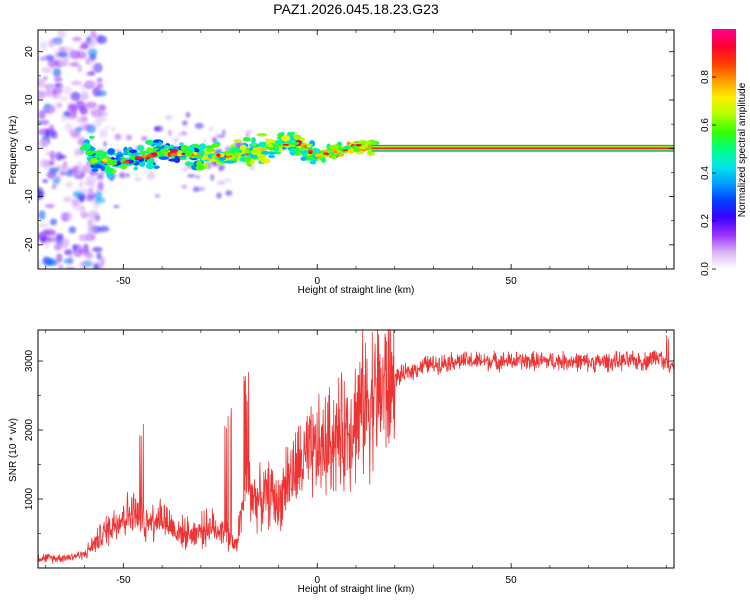  What do you see at coordinates (708, 173) in the screenshot?
I see `colorbar-ticks: 0.0 0.2 0.4 0.6 0.8` at bounding box center [708, 173].